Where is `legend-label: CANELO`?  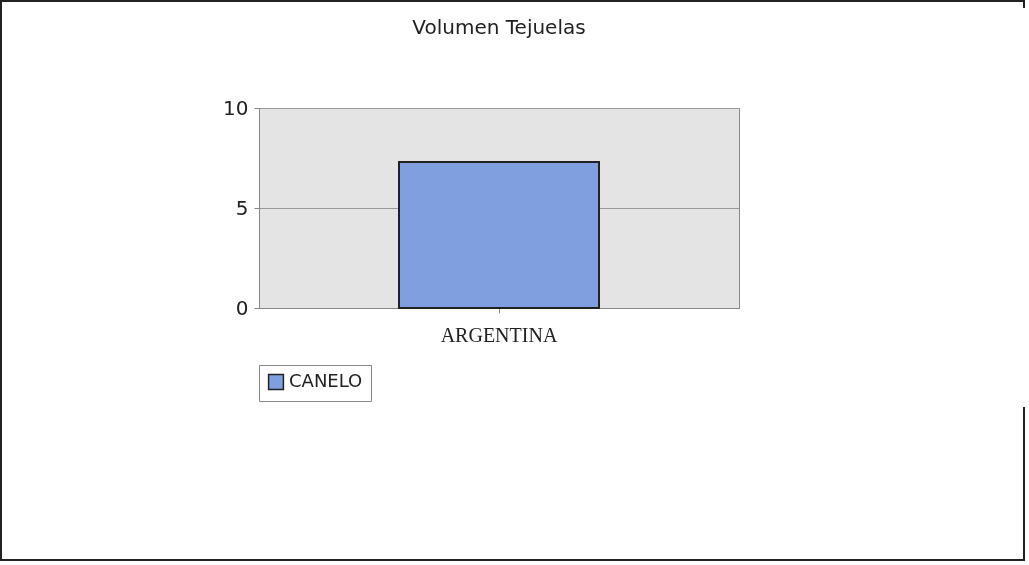 legend-label: CANELO is located at coordinates (326, 380).